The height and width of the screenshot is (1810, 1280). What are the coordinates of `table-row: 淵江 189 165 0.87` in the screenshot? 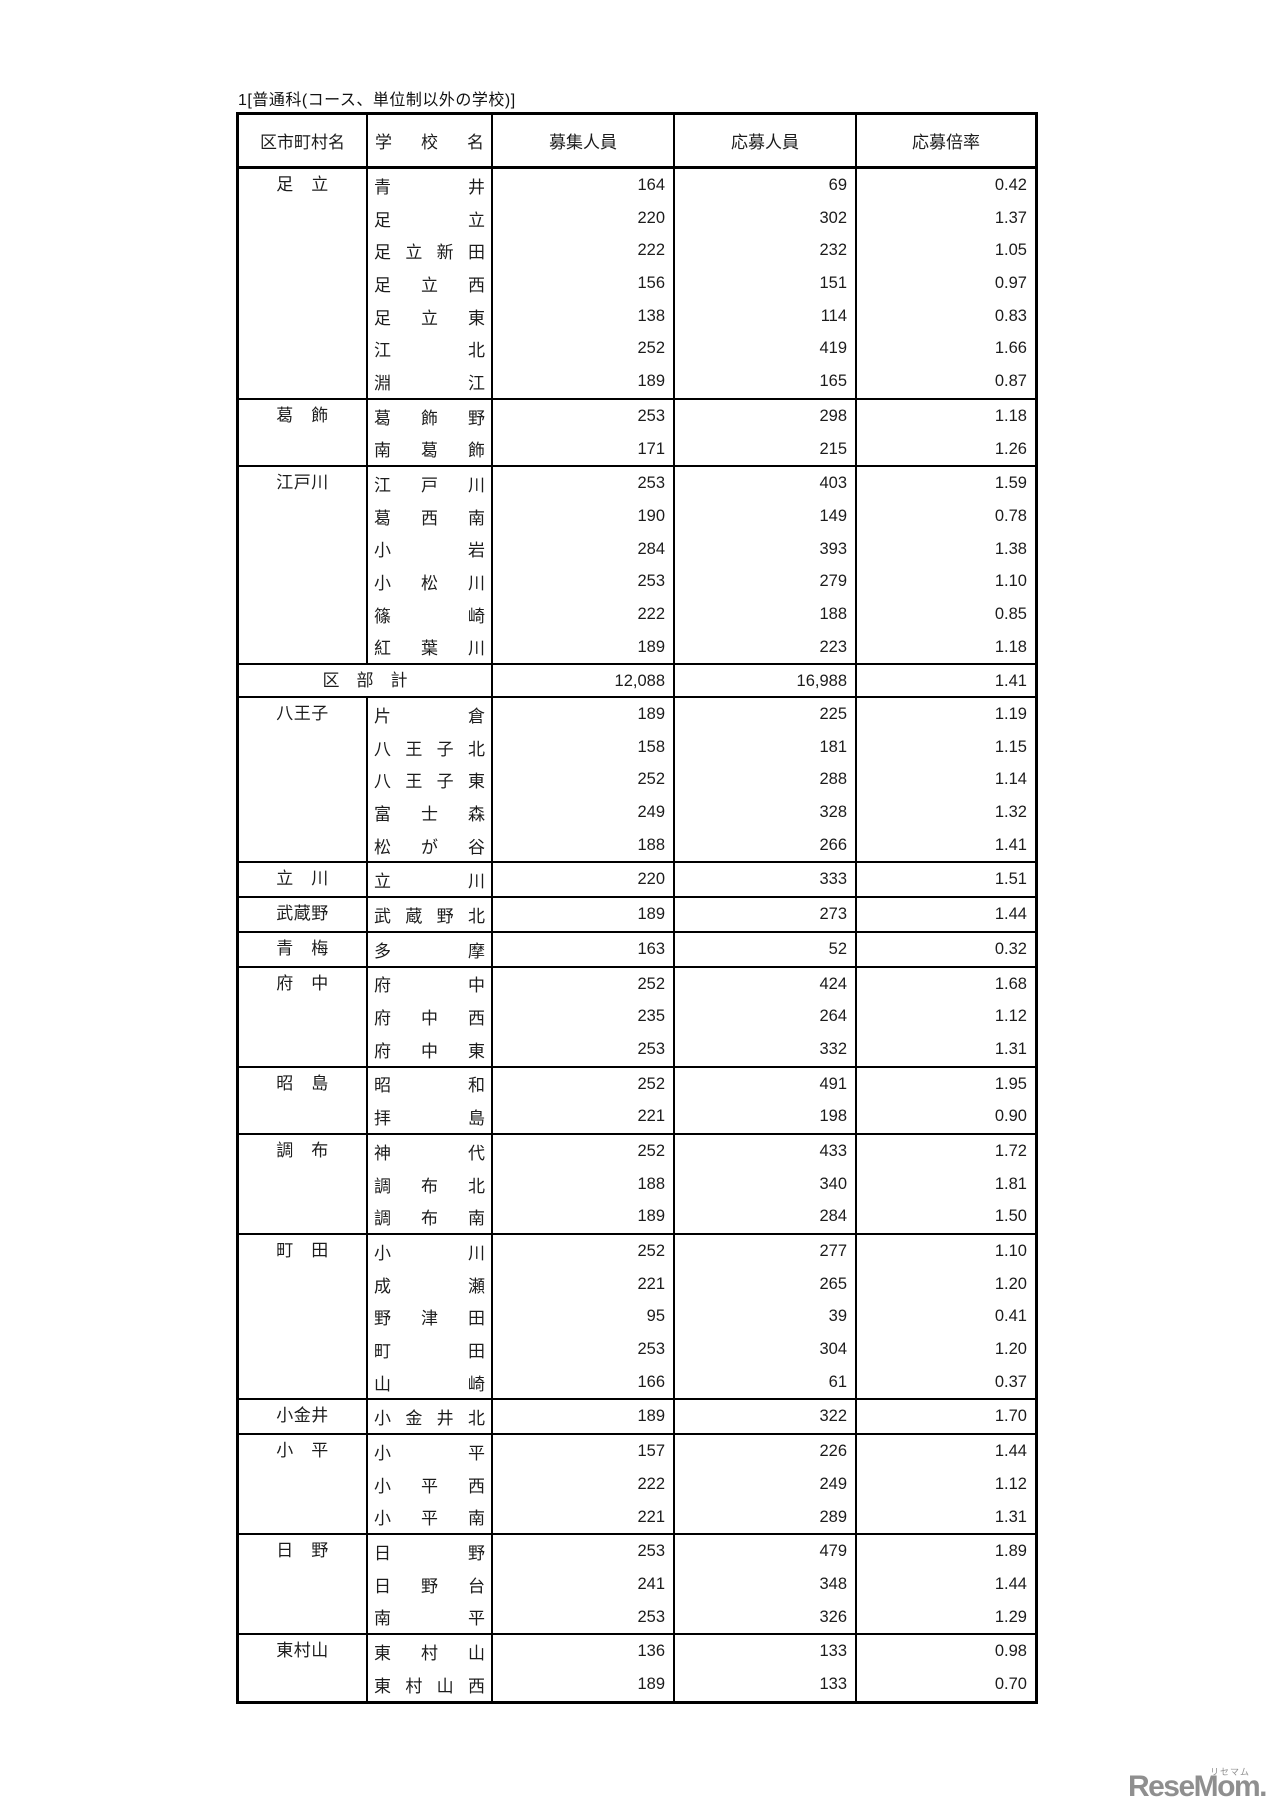 It's located at (701, 381).